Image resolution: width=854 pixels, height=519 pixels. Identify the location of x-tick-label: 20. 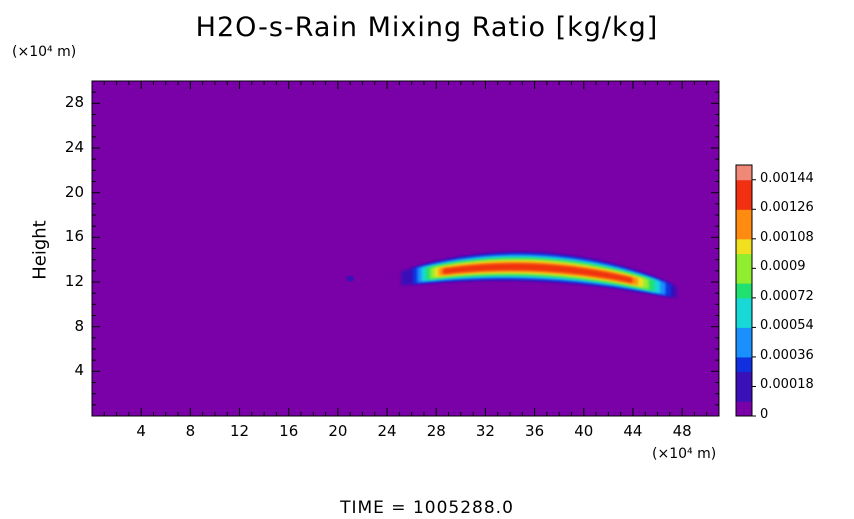
(338, 431).